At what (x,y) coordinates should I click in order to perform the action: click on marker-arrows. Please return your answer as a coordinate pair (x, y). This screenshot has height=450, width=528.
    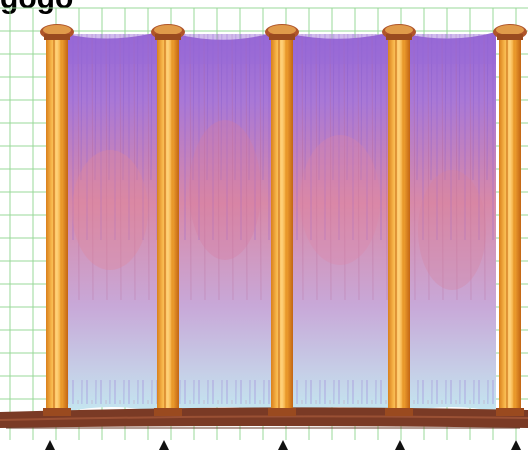
    Looking at the image, I should click on (283, 445).